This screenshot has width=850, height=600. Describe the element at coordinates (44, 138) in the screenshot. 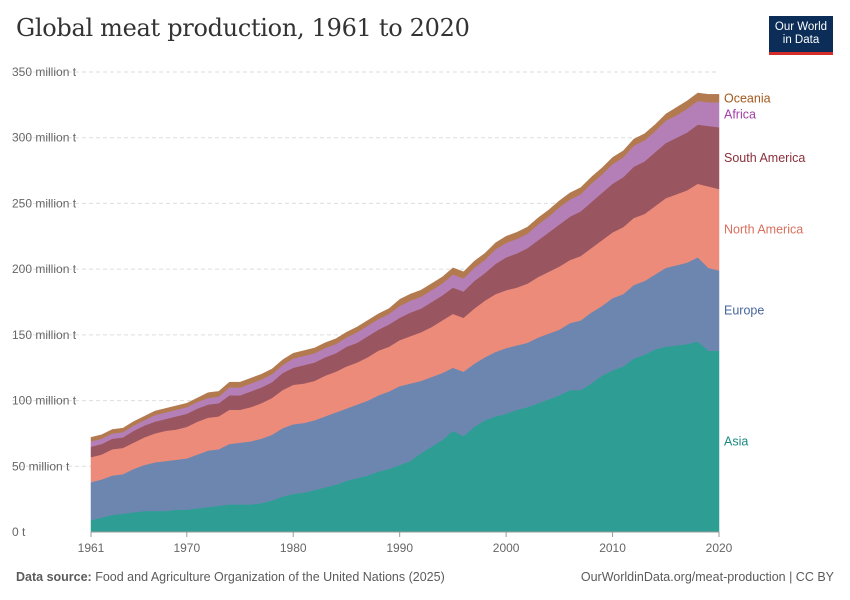

I see `y-tick-label: 300 million t` at that location.